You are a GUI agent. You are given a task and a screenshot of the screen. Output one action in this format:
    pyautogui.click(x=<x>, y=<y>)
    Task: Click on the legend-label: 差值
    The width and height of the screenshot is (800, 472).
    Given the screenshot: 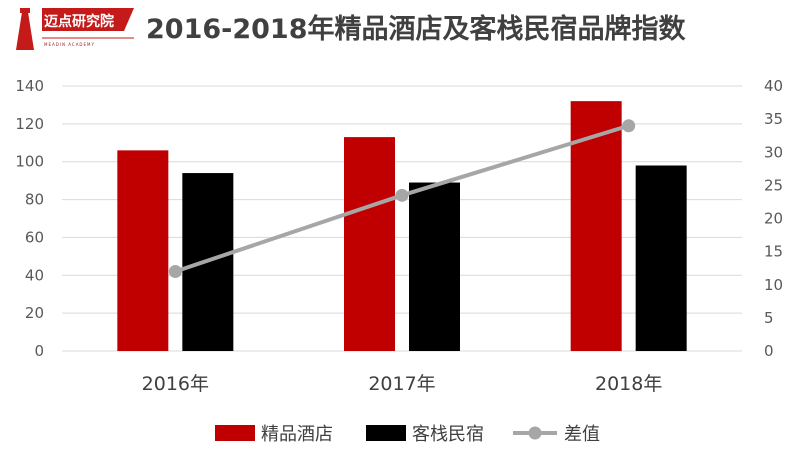 What is the action you would take?
    pyautogui.click(x=582, y=434)
    